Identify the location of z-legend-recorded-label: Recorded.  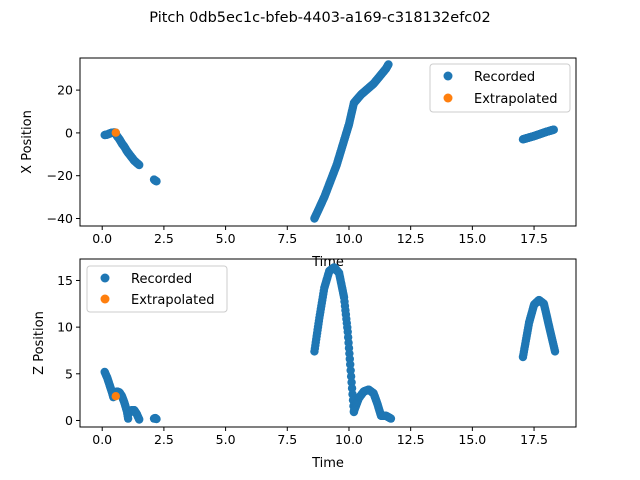
(161, 279).